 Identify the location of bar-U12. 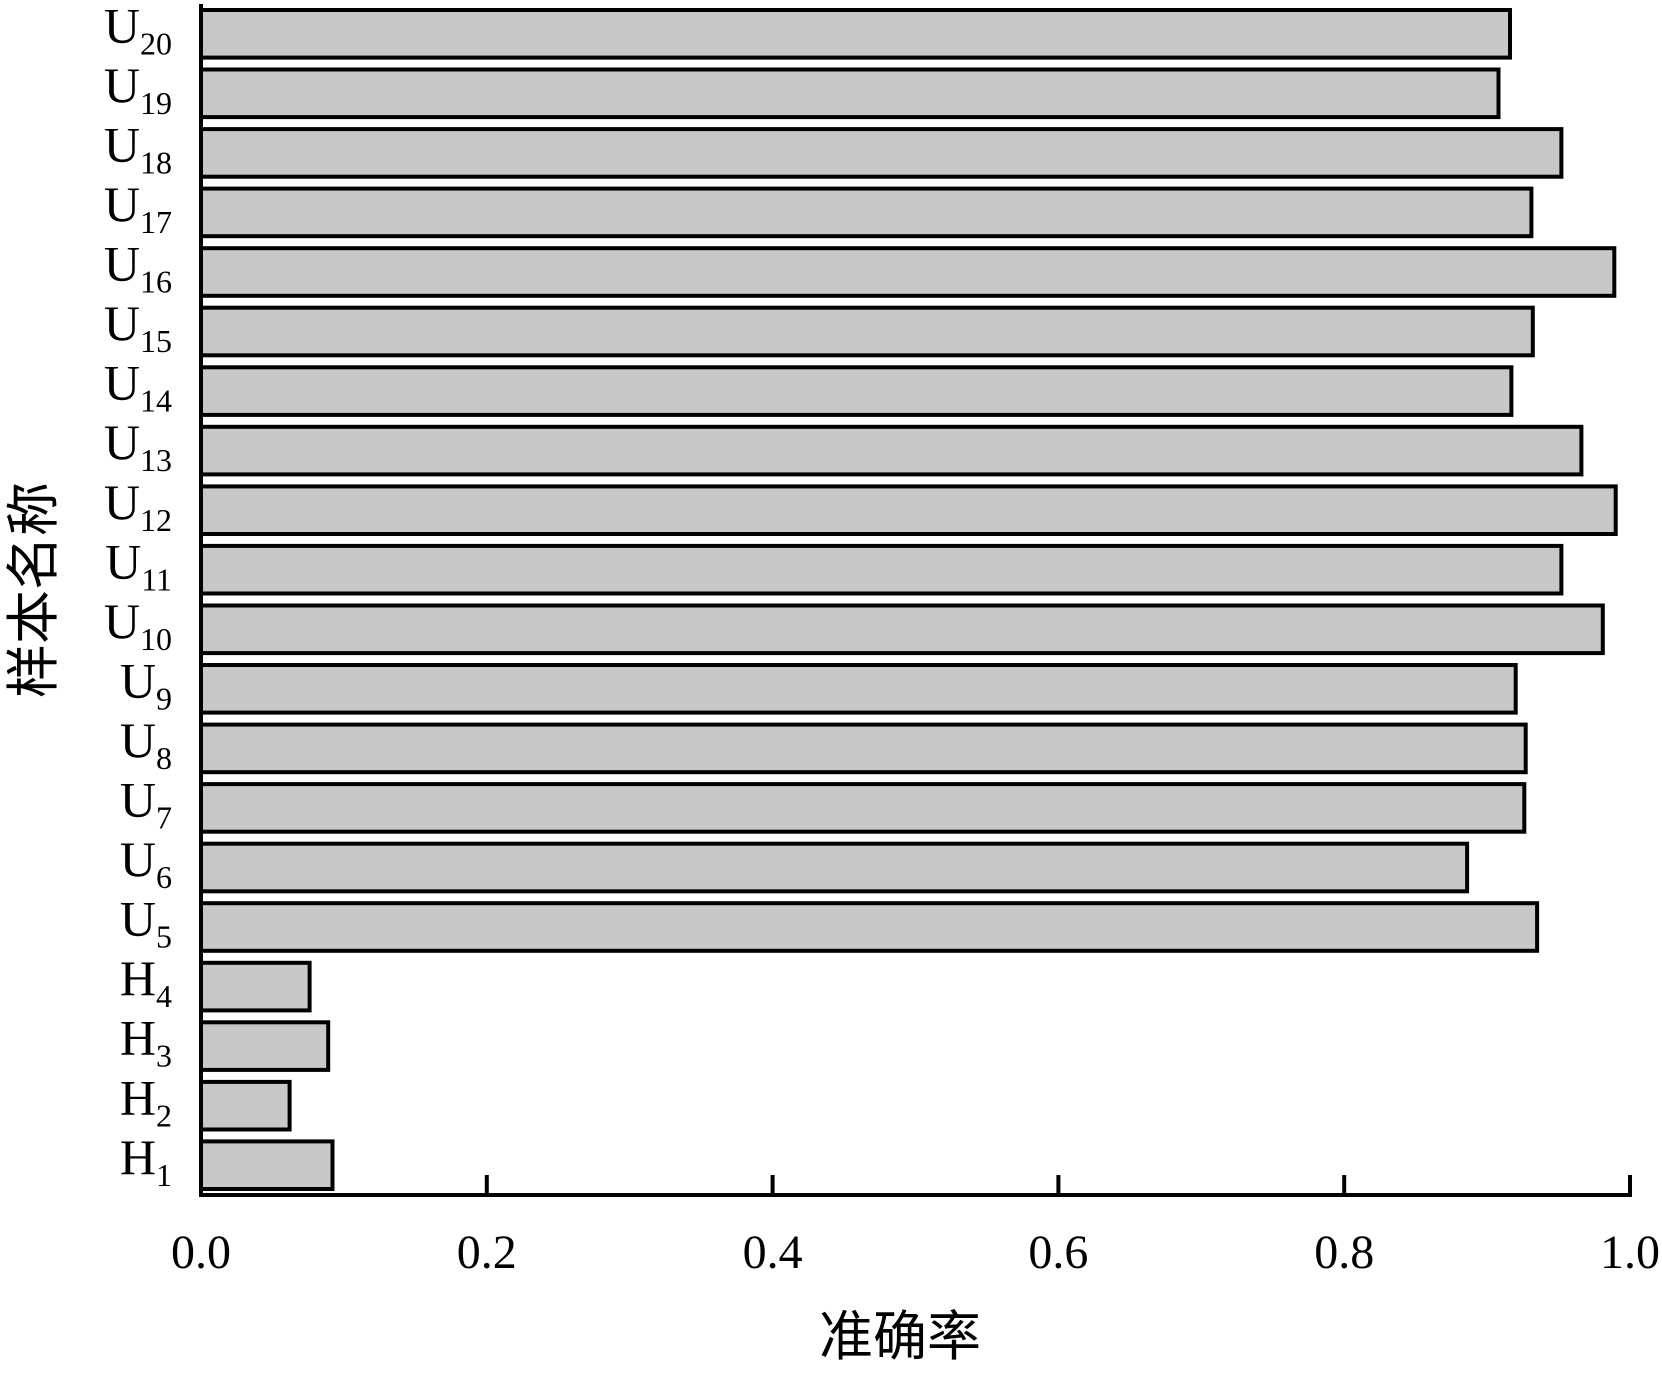
(908, 510).